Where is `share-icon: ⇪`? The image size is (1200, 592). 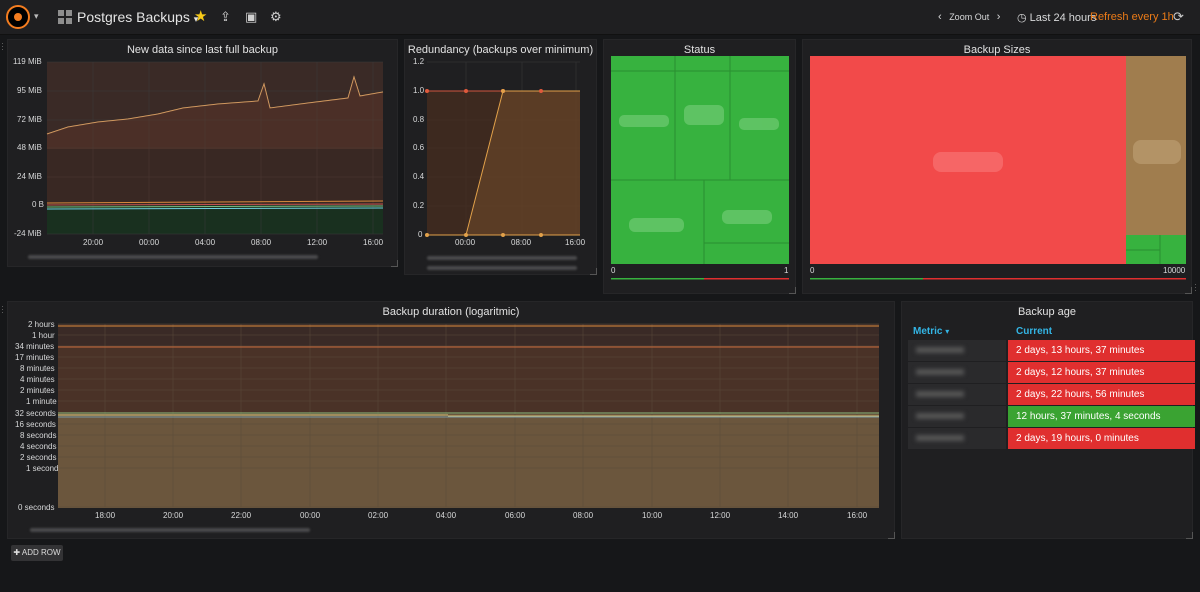
share-icon: ⇪ is located at coordinates (225, 16).